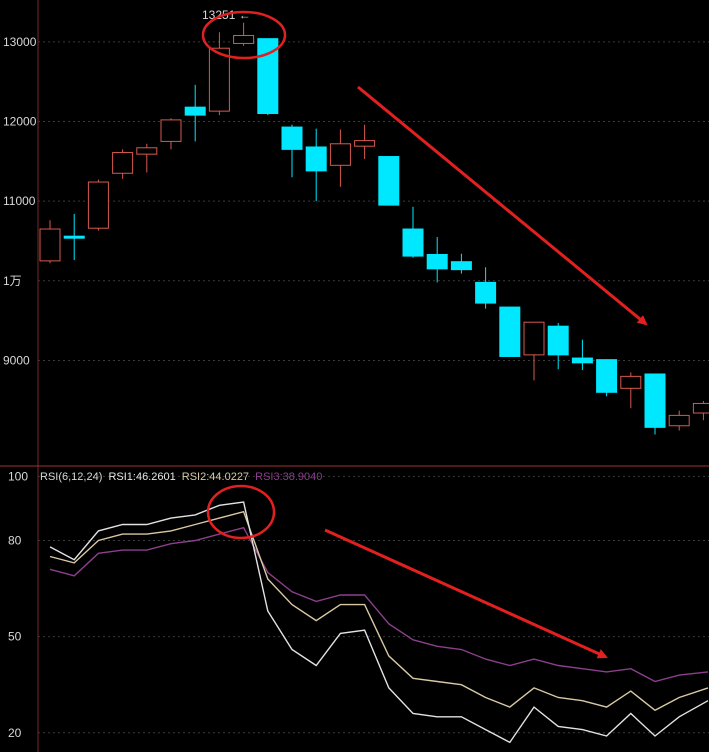  What do you see at coordinates (15, 541) in the screenshot?
I see `rsi-tick-label: 80` at bounding box center [15, 541].